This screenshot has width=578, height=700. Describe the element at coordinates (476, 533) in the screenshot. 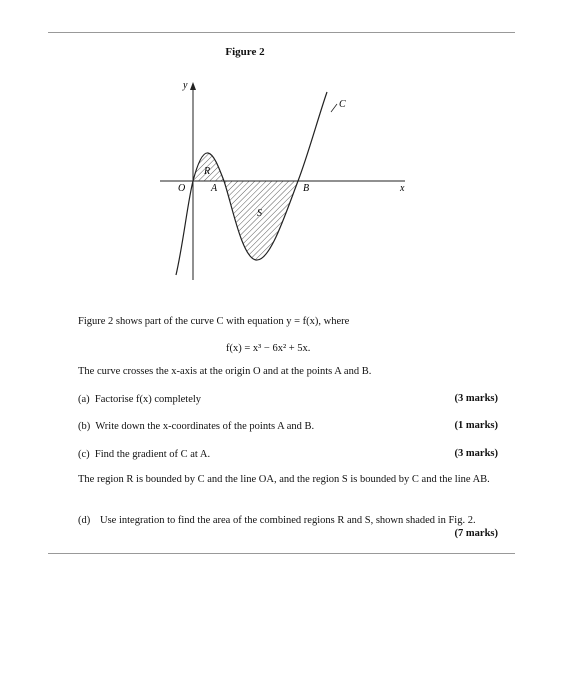

I see `part-marks: (7 marks)` at that location.